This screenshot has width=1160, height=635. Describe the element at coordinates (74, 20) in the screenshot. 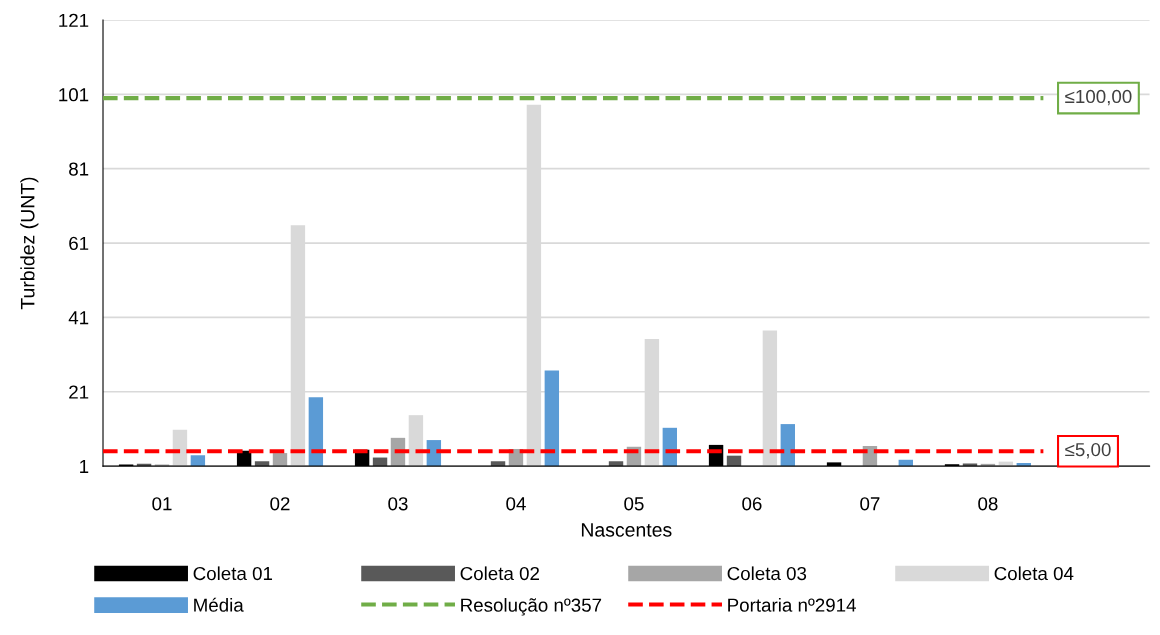

I see `y-tick-label: 121` at that location.